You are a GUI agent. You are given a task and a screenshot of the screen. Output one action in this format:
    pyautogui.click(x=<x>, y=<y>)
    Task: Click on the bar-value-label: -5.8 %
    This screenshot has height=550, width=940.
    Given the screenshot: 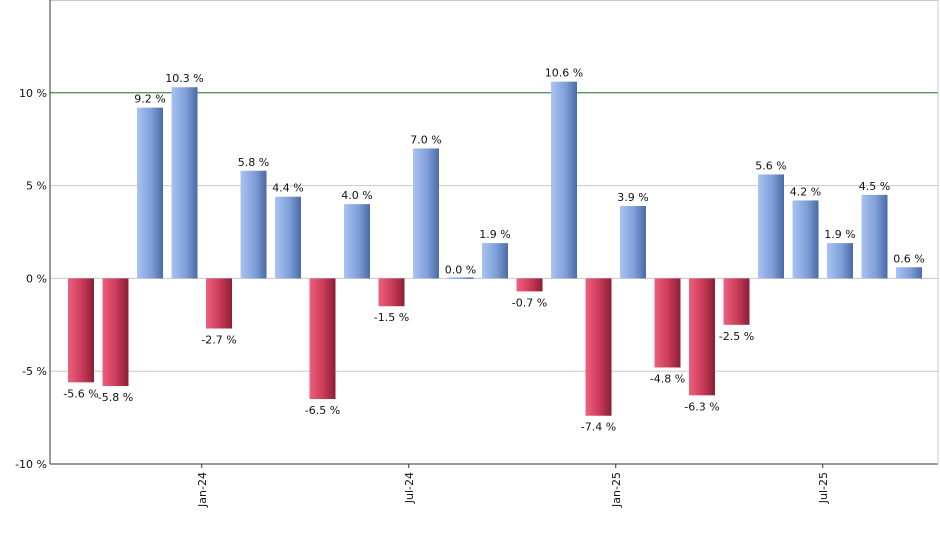 What is the action you would take?
    pyautogui.click(x=115, y=397)
    